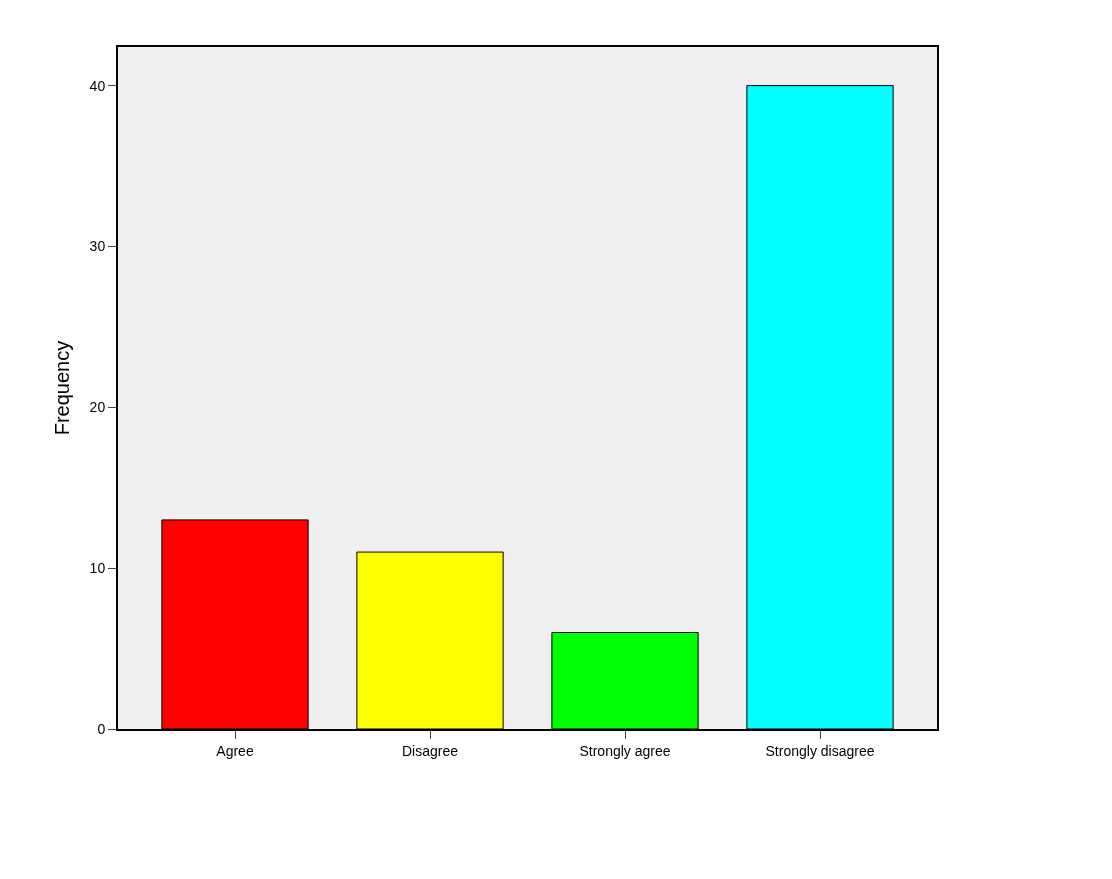  I want to click on y-tick-label: 10, so click(97, 568).